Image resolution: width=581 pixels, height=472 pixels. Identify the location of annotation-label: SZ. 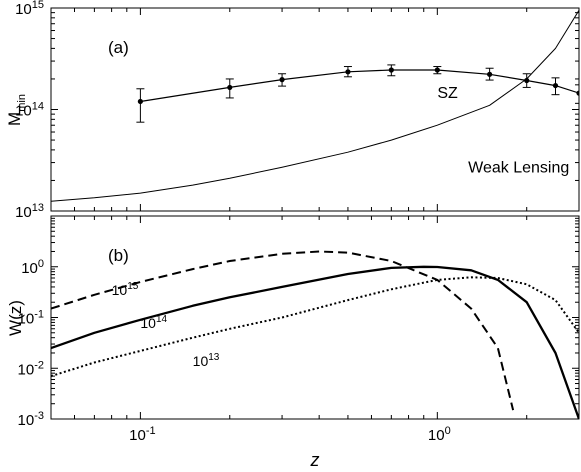
(447, 93).